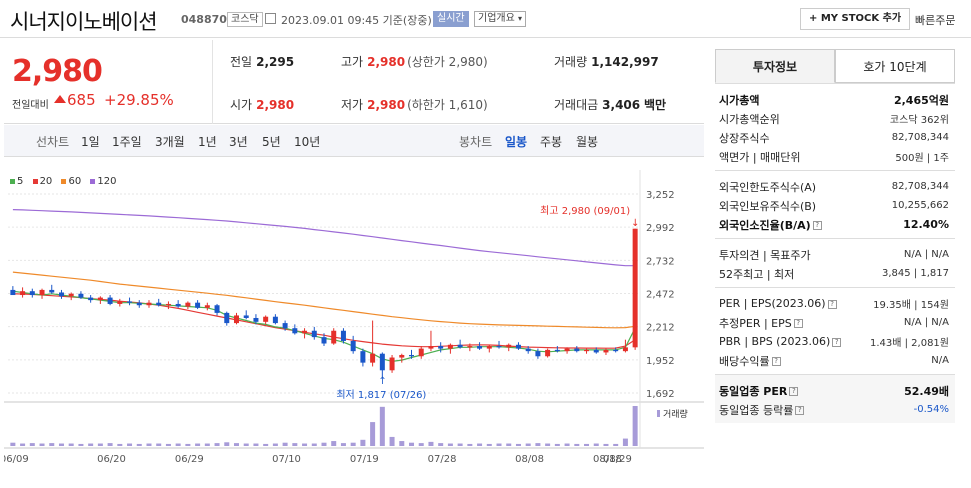 The height and width of the screenshot is (488, 971). I want to click on candle-daily: 일봉, so click(516, 142).